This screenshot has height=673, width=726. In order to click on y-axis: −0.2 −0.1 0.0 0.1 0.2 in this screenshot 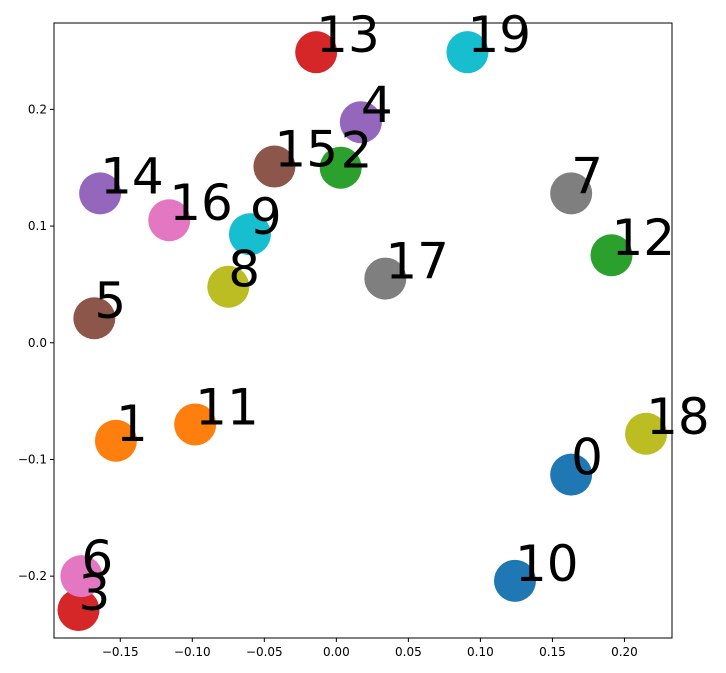, I will do `click(36, 342)`.